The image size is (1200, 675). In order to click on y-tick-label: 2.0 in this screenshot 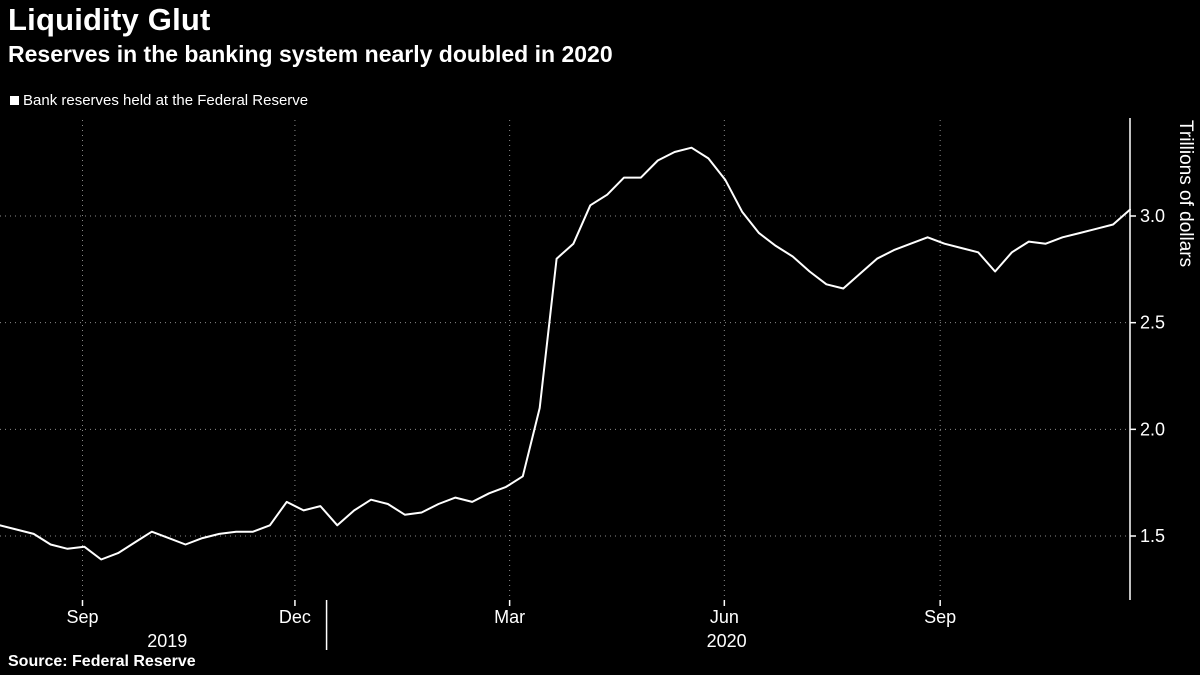, I will do `click(1152, 429)`.